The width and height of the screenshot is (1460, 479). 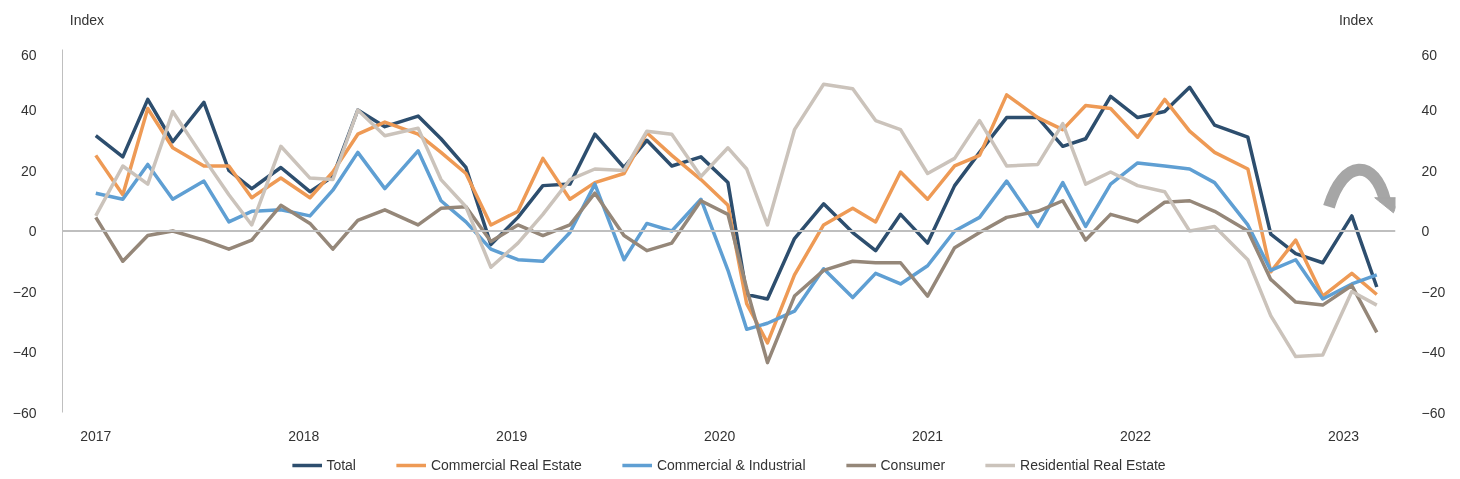 I want to click on y-tick-label: −60, so click(x=24, y=412).